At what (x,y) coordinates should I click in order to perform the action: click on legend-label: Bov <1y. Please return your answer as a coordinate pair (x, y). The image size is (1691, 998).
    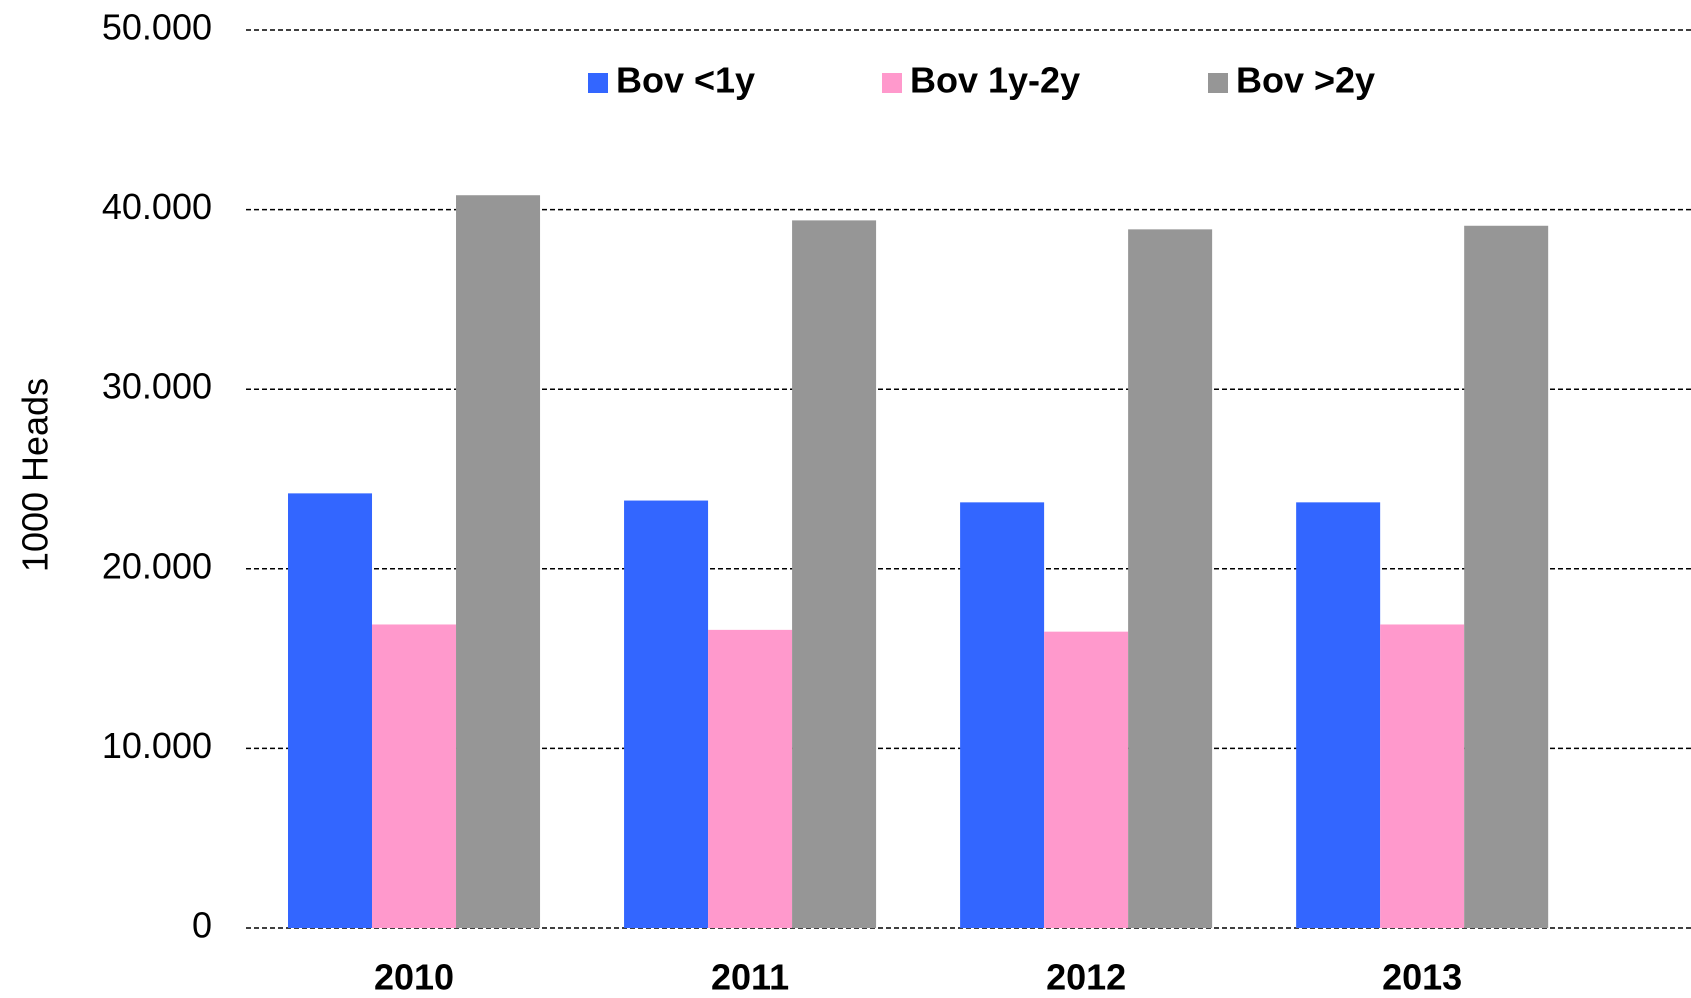
    Looking at the image, I should click on (685, 80).